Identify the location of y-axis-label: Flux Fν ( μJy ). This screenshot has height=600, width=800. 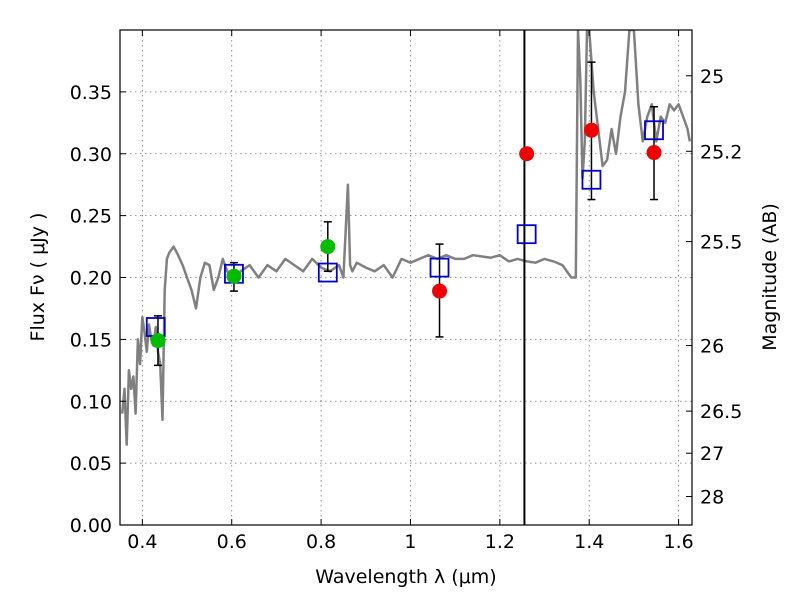
(38, 277).